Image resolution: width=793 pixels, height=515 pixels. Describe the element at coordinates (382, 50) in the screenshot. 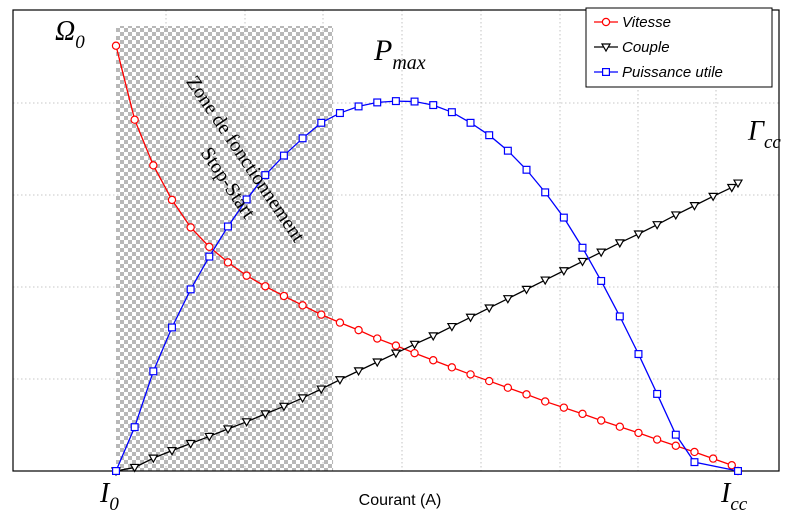

I see `pmax-main: P` at that location.